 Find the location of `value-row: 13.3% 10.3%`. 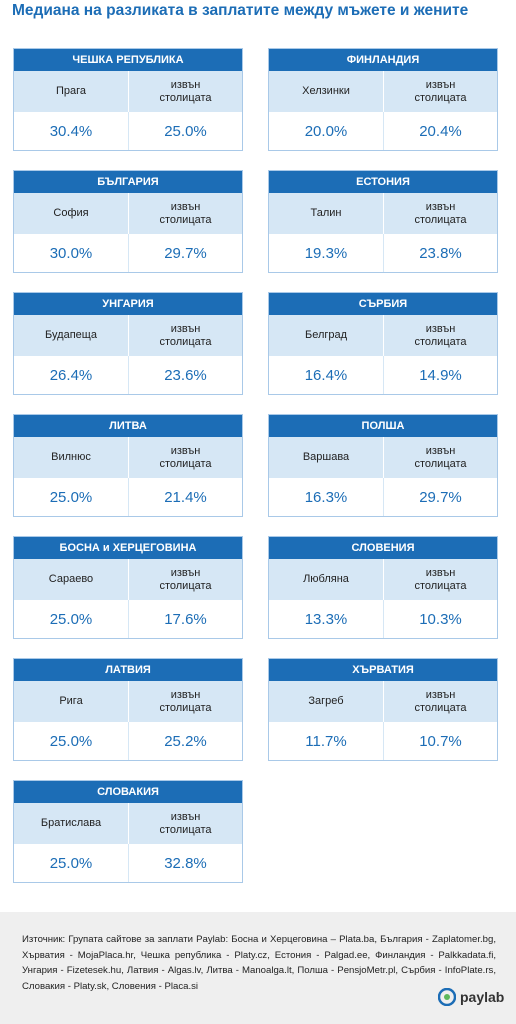

value-row: 13.3% 10.3% is located at coordinates (383, 619).